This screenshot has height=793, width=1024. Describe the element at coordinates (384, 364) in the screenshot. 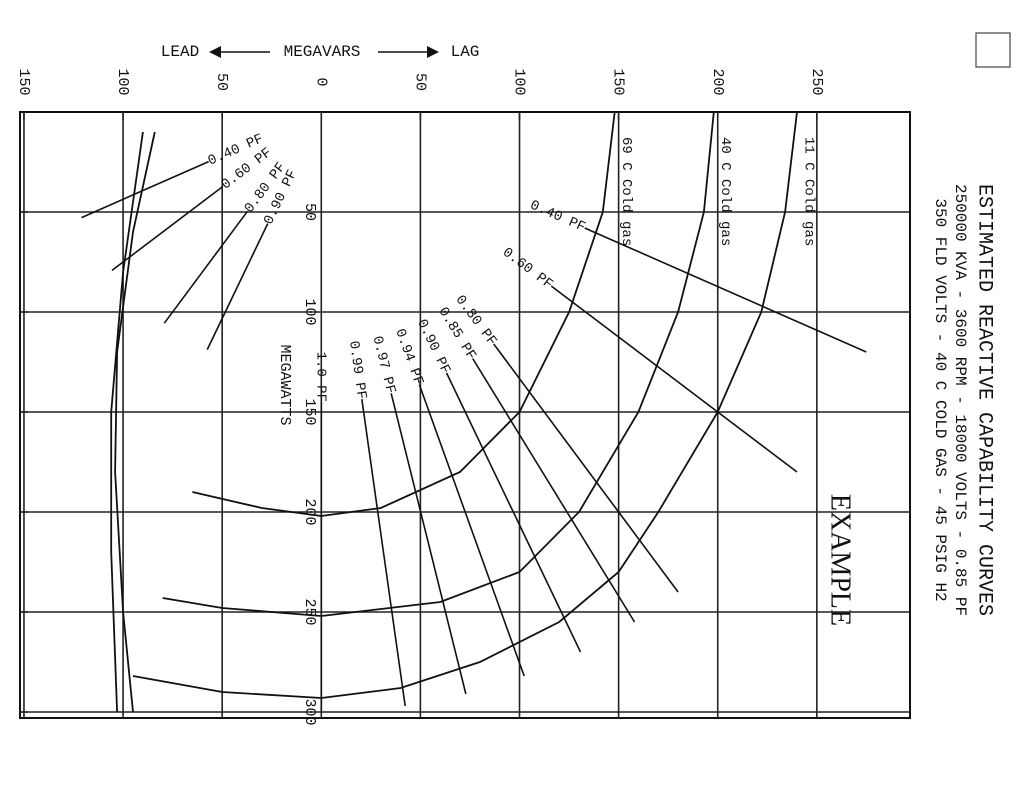

I see `pf-label: 0.97 PF` at that location.